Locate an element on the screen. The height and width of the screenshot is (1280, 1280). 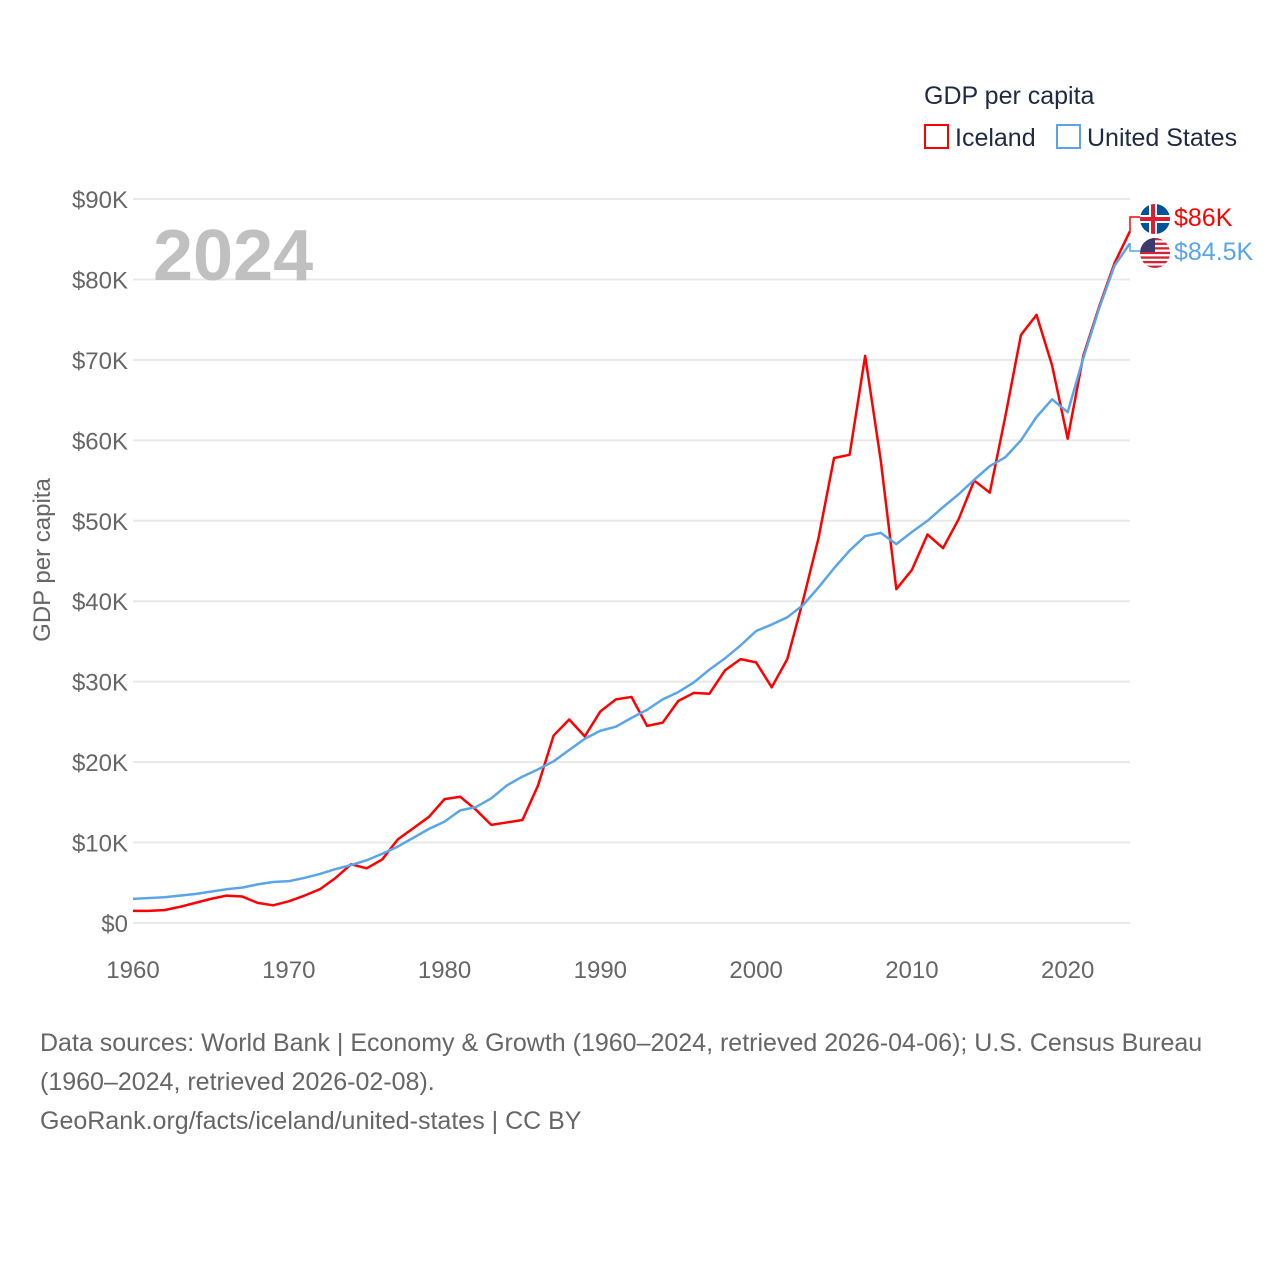
iceland-flag-icon is located at coordinates (1155, 219).